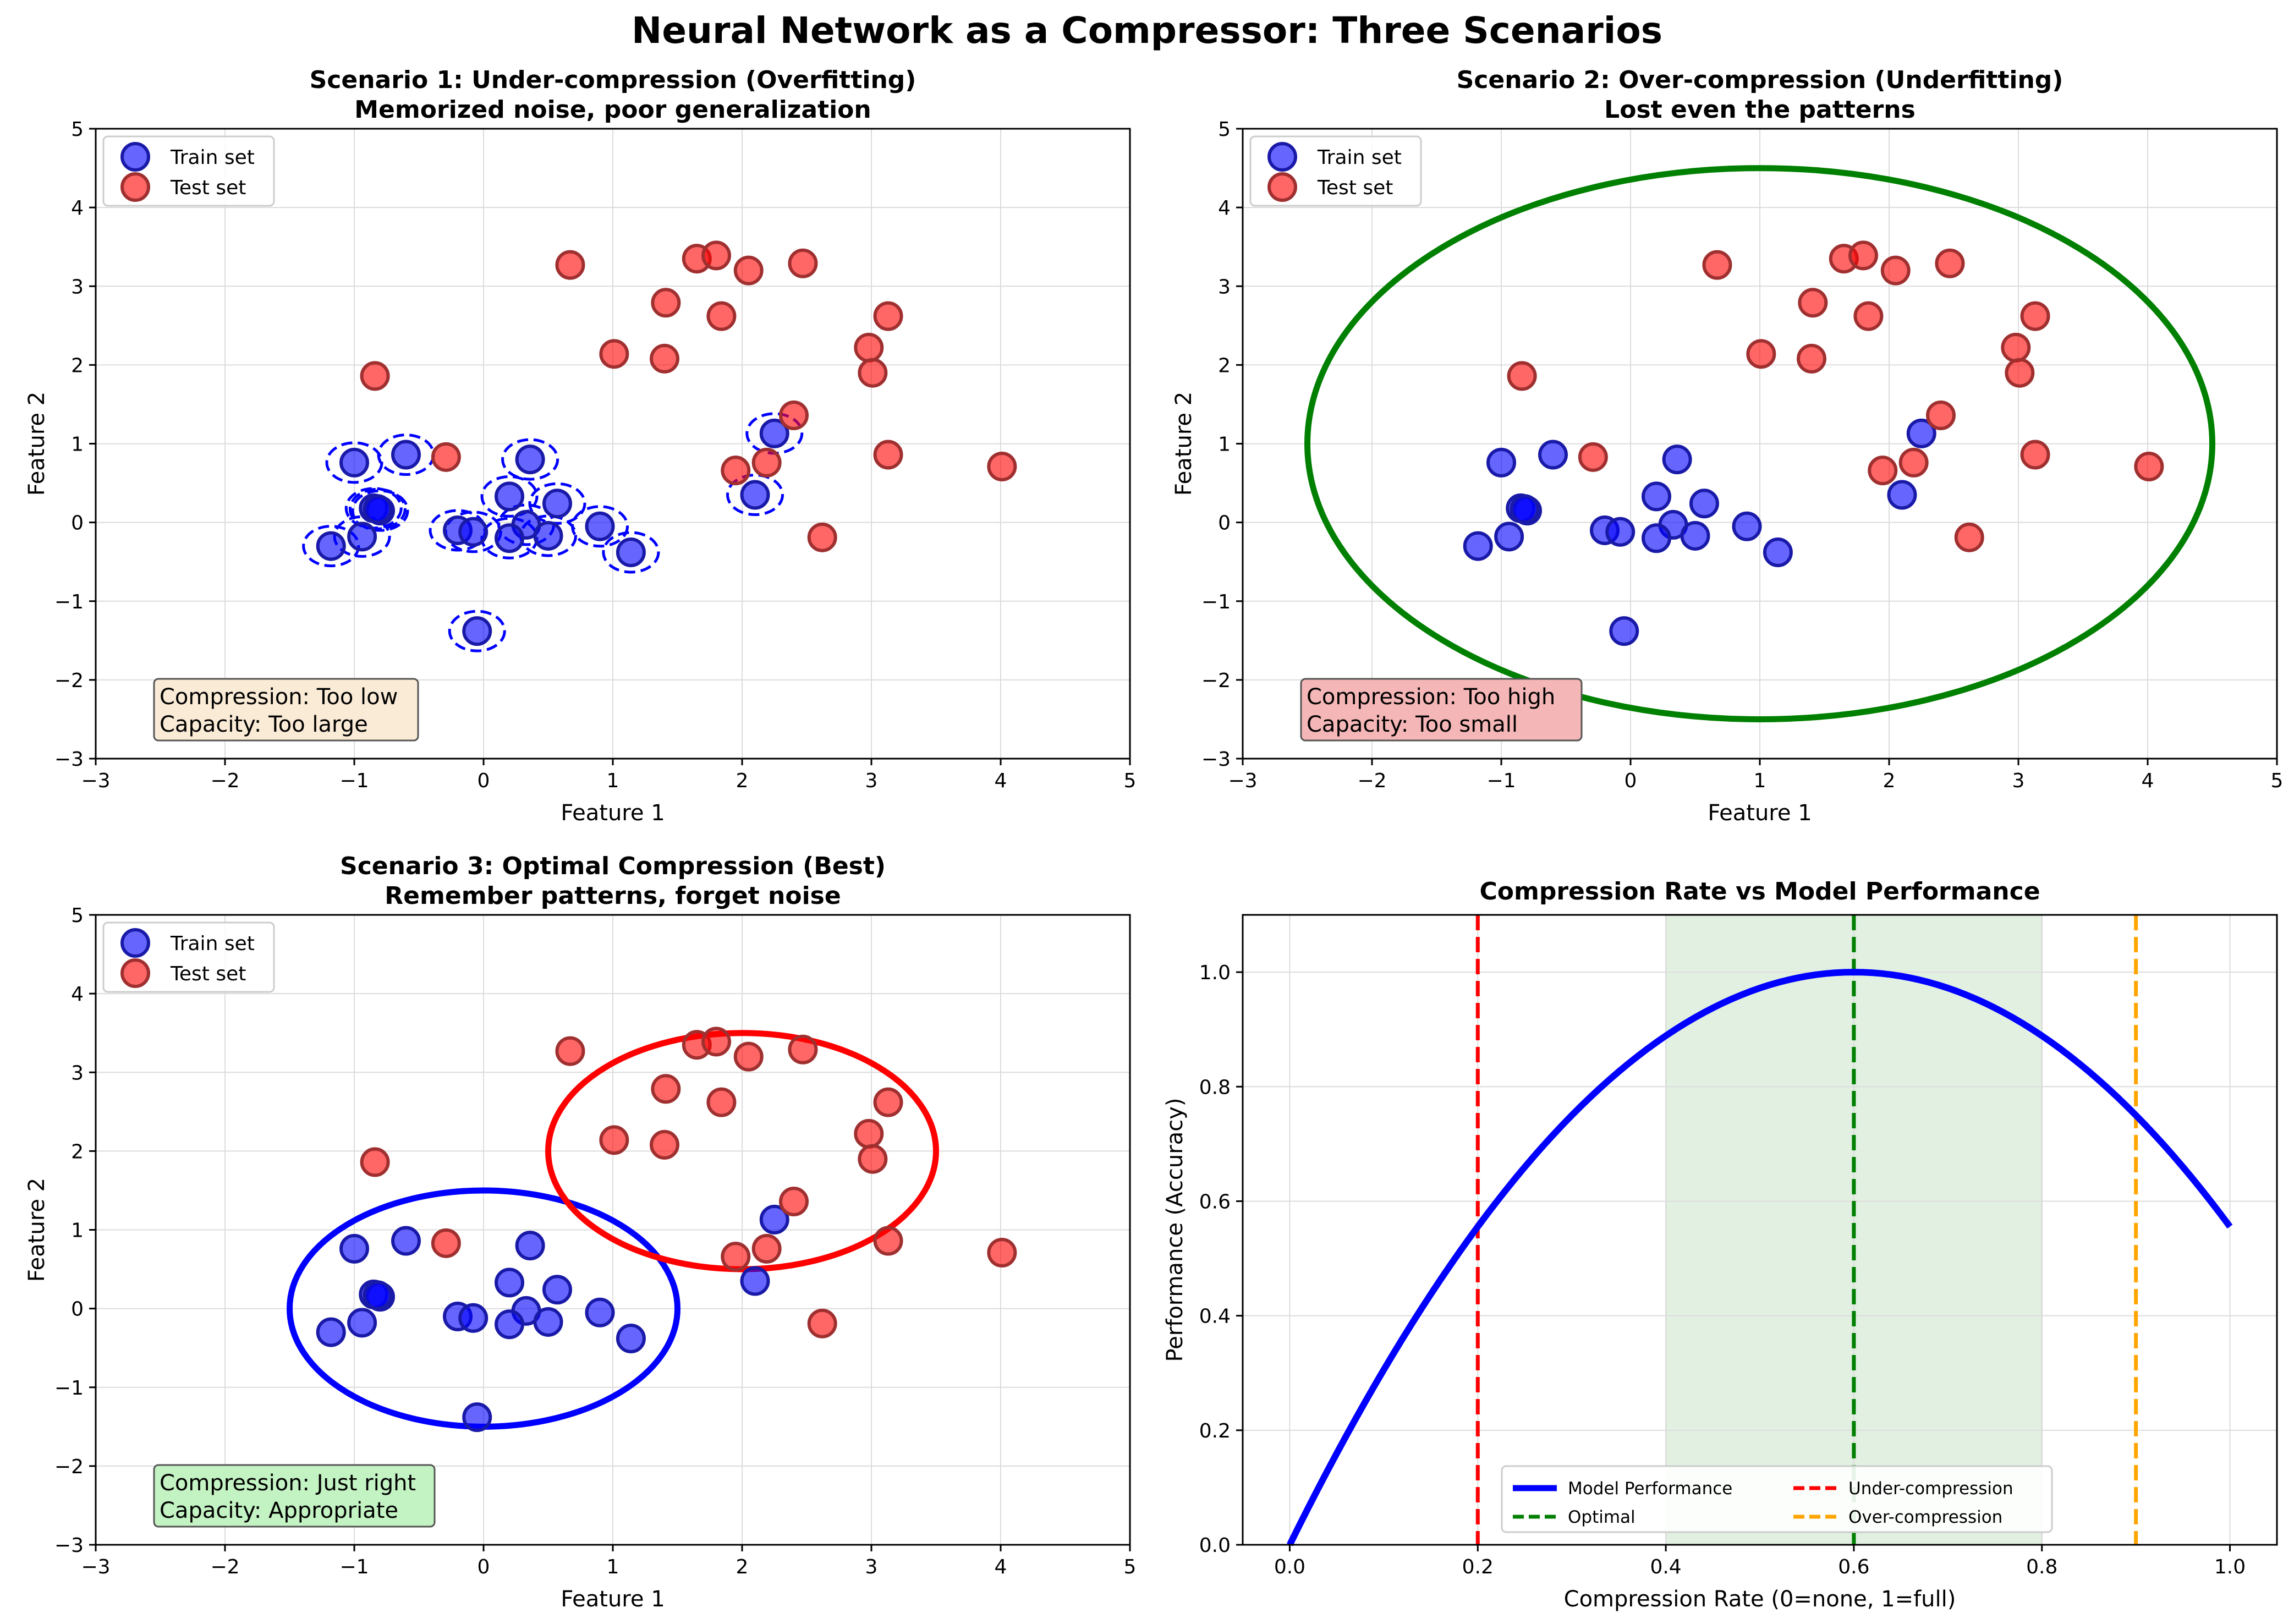  What do you see at coordinates (1431, 697) in the screenshot?
I see `annotation-compression: Compression: Too high` at bounding box center [1431, 697].